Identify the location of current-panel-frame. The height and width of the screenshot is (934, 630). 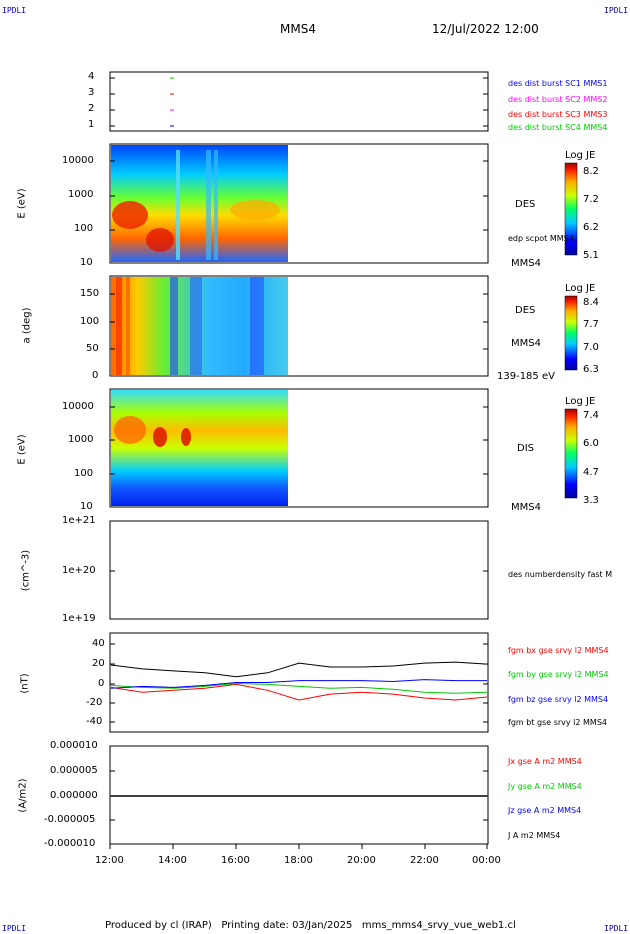
(299, 795).